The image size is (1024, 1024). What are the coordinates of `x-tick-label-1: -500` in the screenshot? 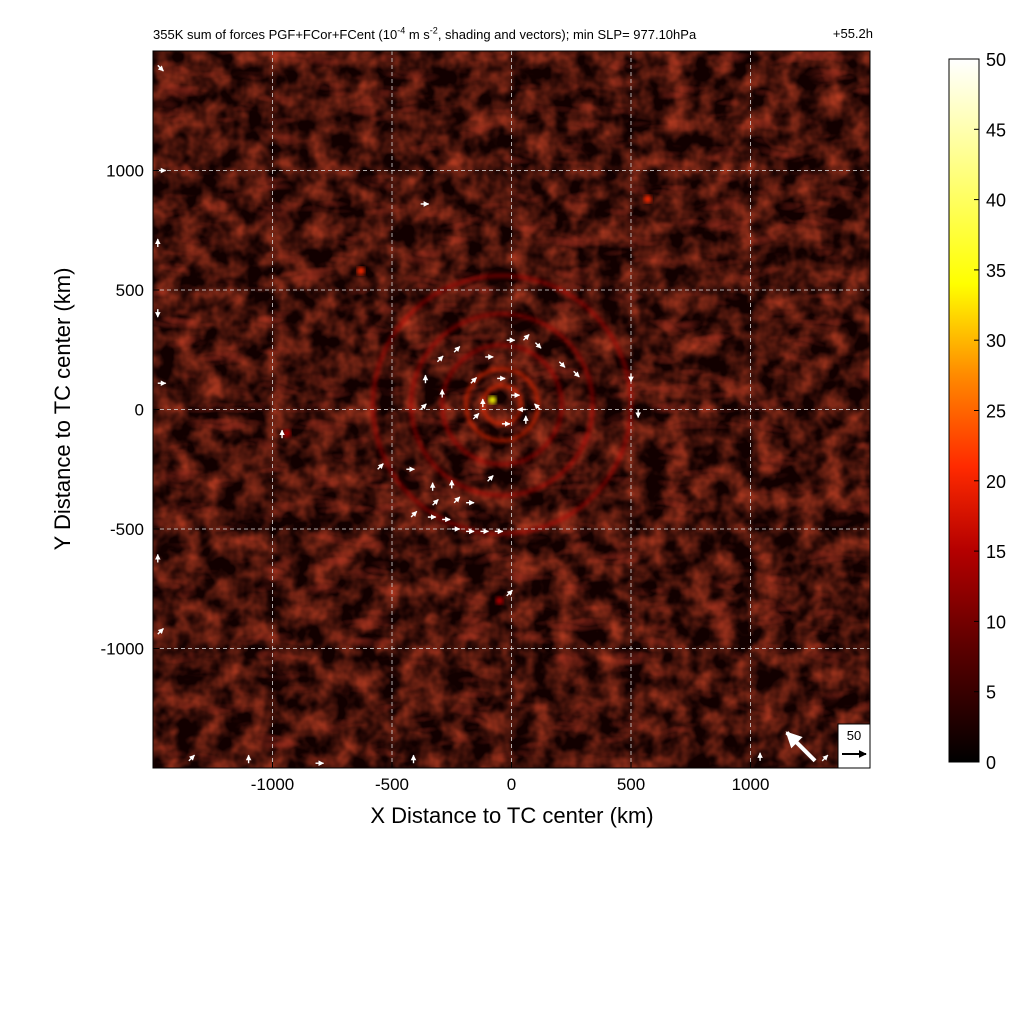 It's located at (392, 784).